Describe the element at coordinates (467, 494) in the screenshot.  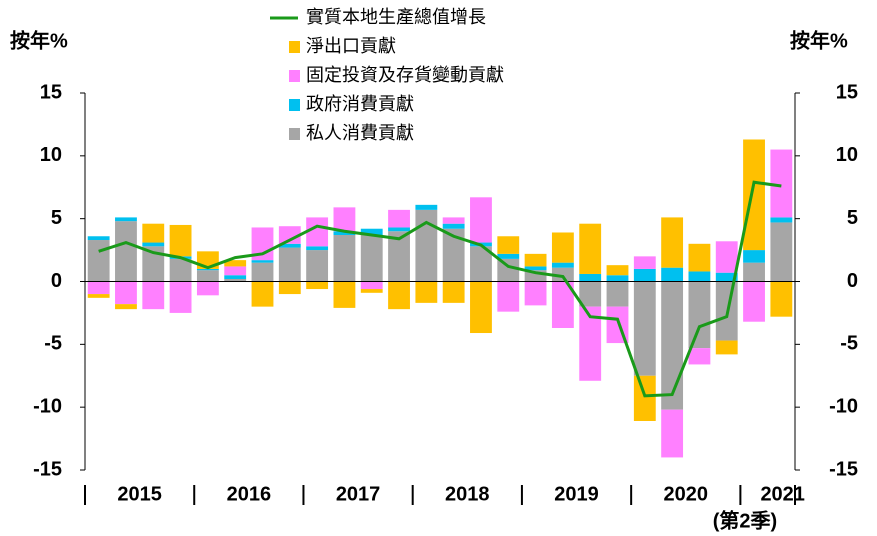
I see `x-year-label: 2018` at that location.